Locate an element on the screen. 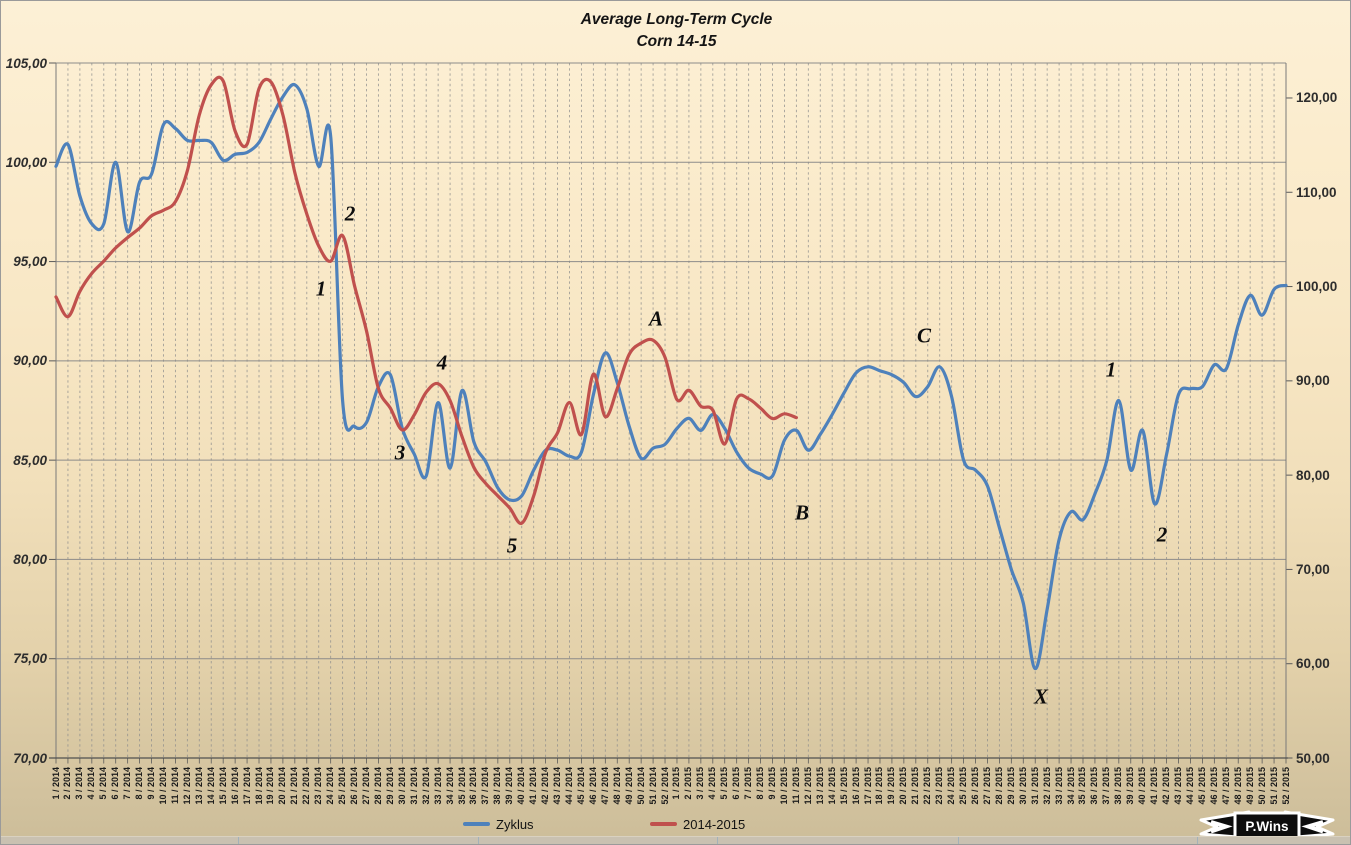 The image size is (1351, 845). x-axis-tick-label: 1 / 2014 is located at coordinates (55, 783).